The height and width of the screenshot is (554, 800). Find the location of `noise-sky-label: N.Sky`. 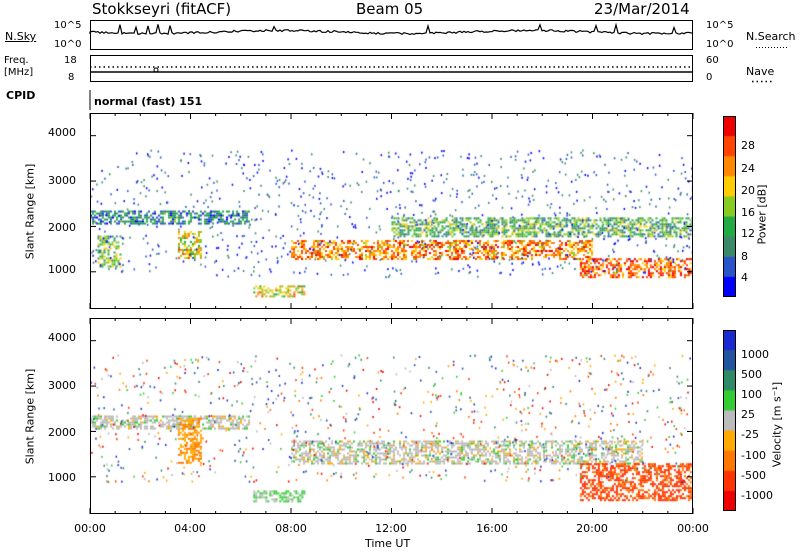

noise-sky-label: N.Sky is located at coordinates (21, 36).